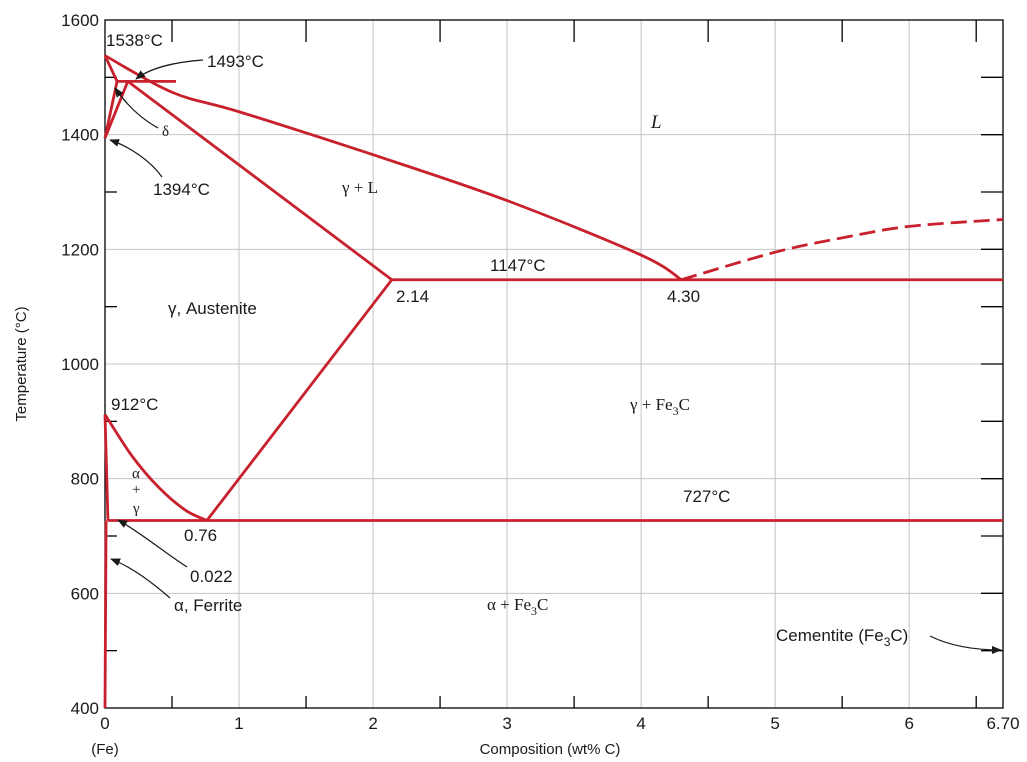  I want to click on label-cementite-sub: 3, so click(887, 642).